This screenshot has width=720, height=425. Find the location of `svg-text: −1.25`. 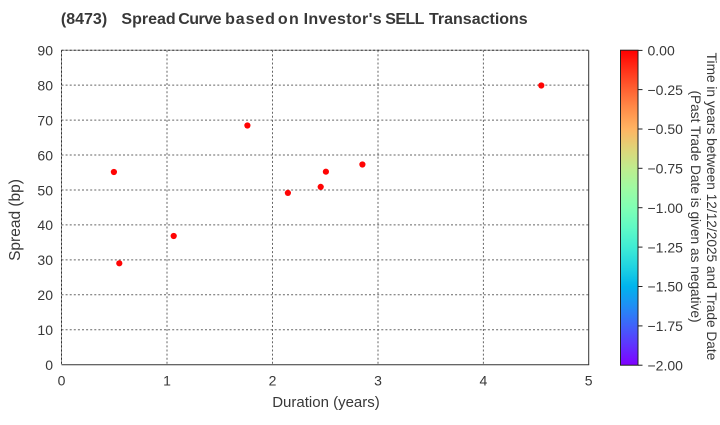

svg-text: −1.25 is located at coordinates (666, 247).